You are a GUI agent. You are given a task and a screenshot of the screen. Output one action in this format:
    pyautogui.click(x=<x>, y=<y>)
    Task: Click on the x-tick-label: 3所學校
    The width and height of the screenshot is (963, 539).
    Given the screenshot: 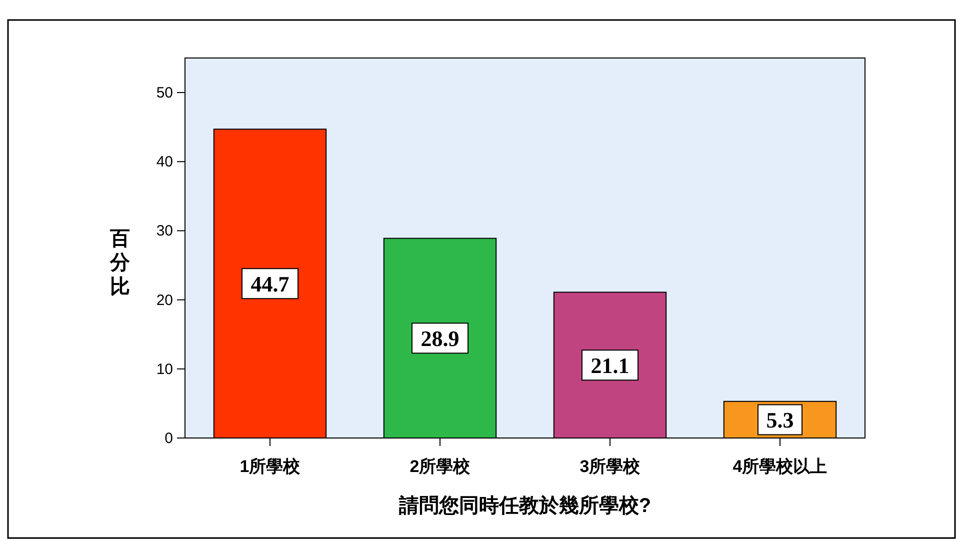 What is the action you would take?
    pyautogui.click(x=611, y=466)
    